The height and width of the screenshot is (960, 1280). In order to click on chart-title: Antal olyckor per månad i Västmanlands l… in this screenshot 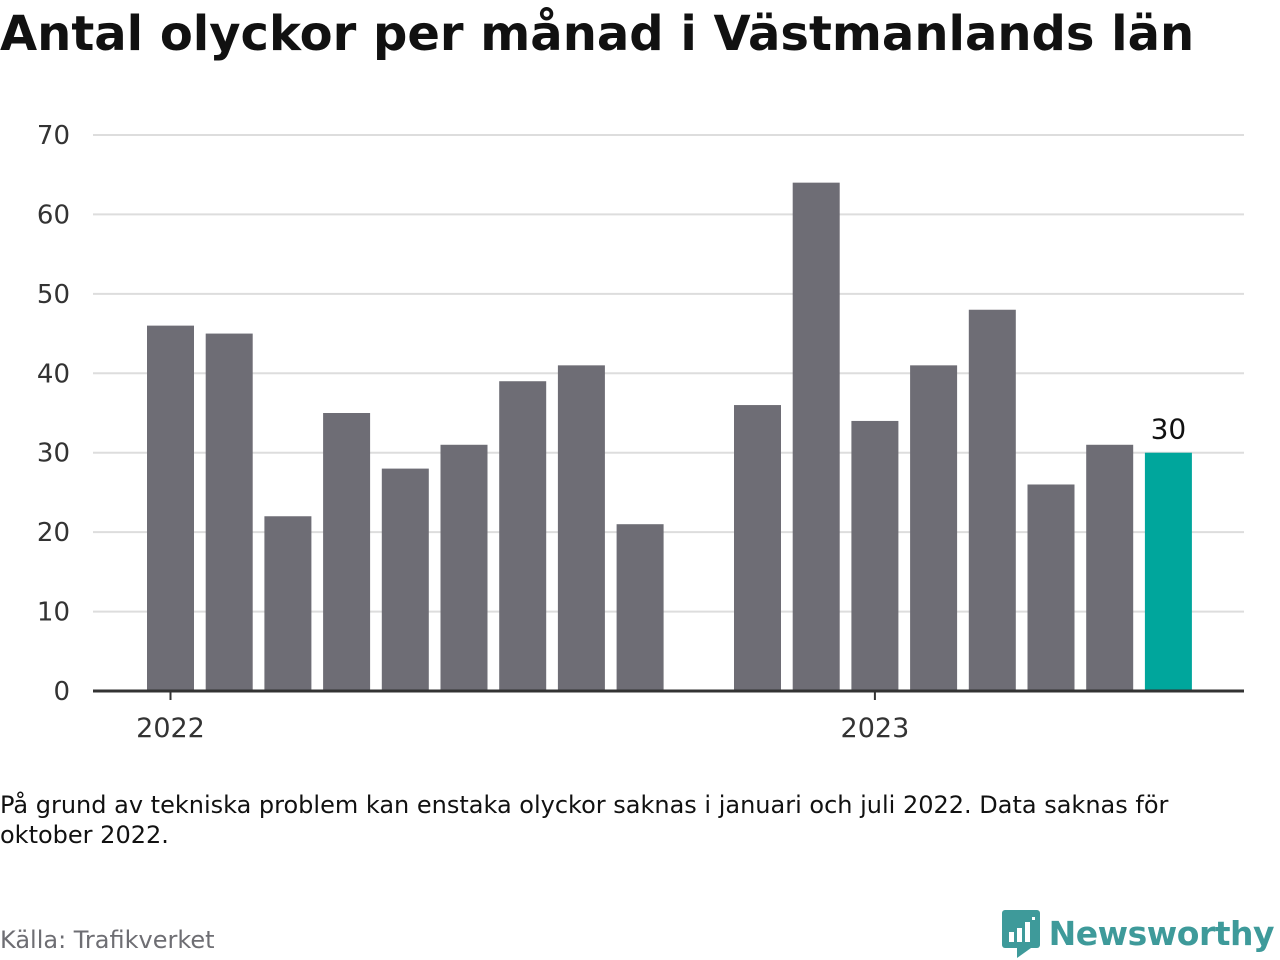, I will do `click(597, 34)`.